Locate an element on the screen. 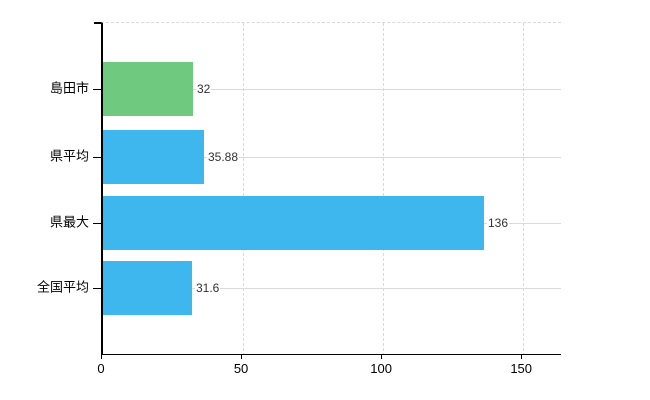  value-label-全国平均: 31.6 is located at coordinates (208, 288).